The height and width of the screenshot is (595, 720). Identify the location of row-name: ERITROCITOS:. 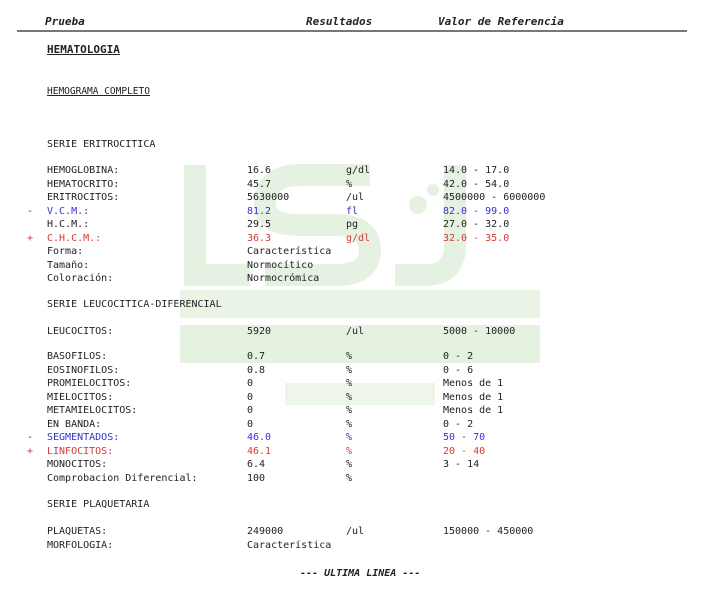
(83, 197).